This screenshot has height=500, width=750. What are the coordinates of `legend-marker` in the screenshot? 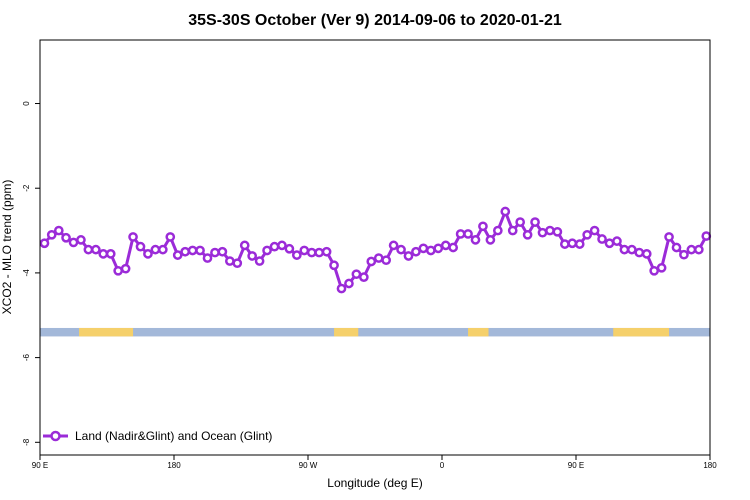 It's located at (55, 436).